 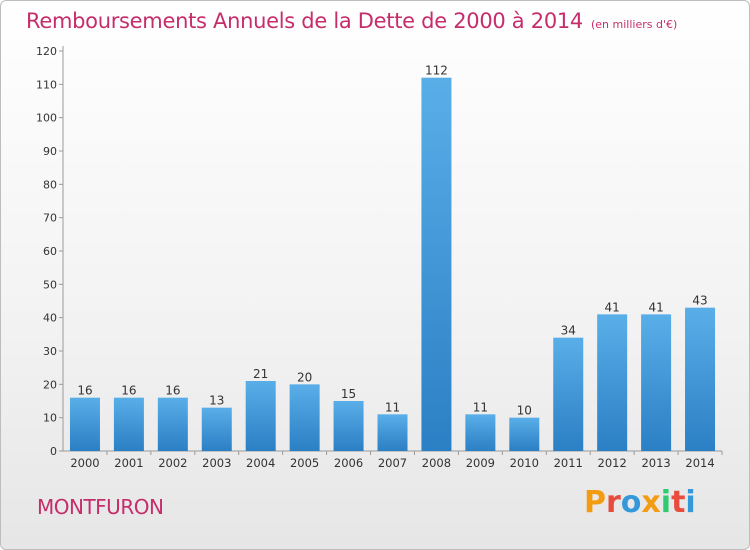 I want to click on logo-letter: r, so click(x=613, y=502).